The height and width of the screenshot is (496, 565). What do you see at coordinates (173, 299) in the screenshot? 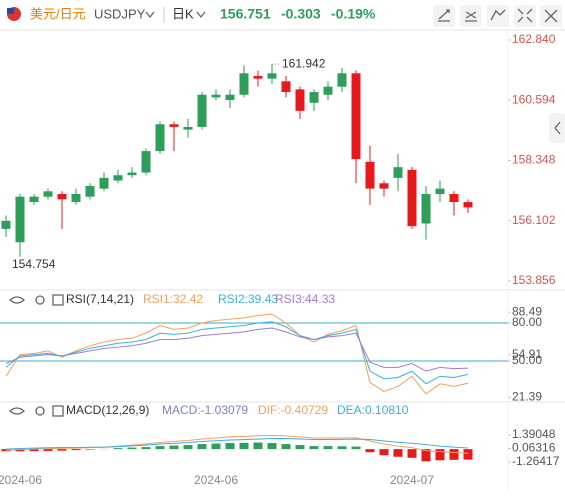
I see `legend-entry: RSI1:32.42` at bounding box center [173, 299].